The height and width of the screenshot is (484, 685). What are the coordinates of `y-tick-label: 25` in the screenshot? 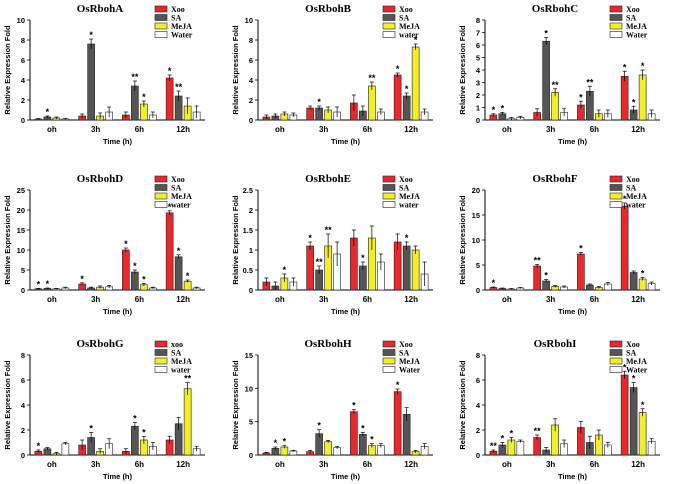 It's located at (21, 190).